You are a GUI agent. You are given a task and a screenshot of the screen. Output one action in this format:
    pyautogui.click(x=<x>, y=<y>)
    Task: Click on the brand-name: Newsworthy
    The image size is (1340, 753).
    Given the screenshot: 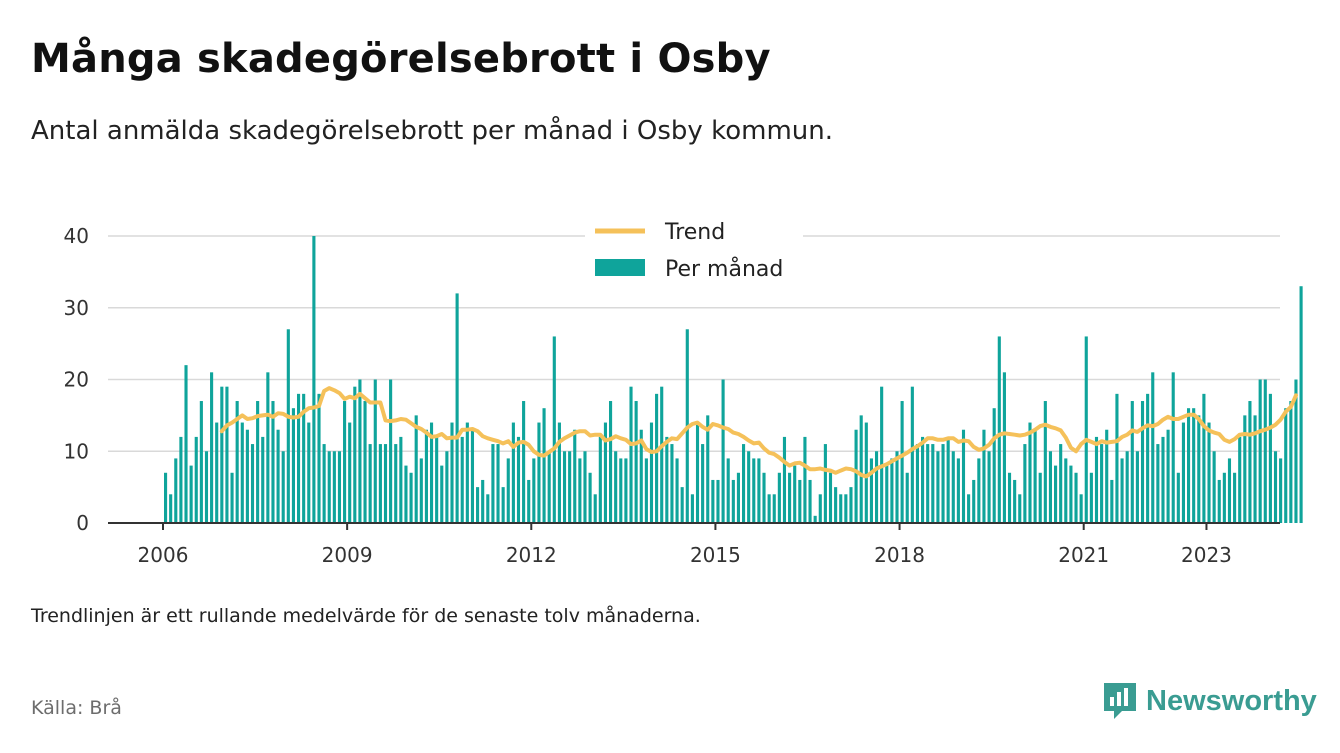 What is the action you would take?
    pyautogui.click(x=1231, y=700)
    